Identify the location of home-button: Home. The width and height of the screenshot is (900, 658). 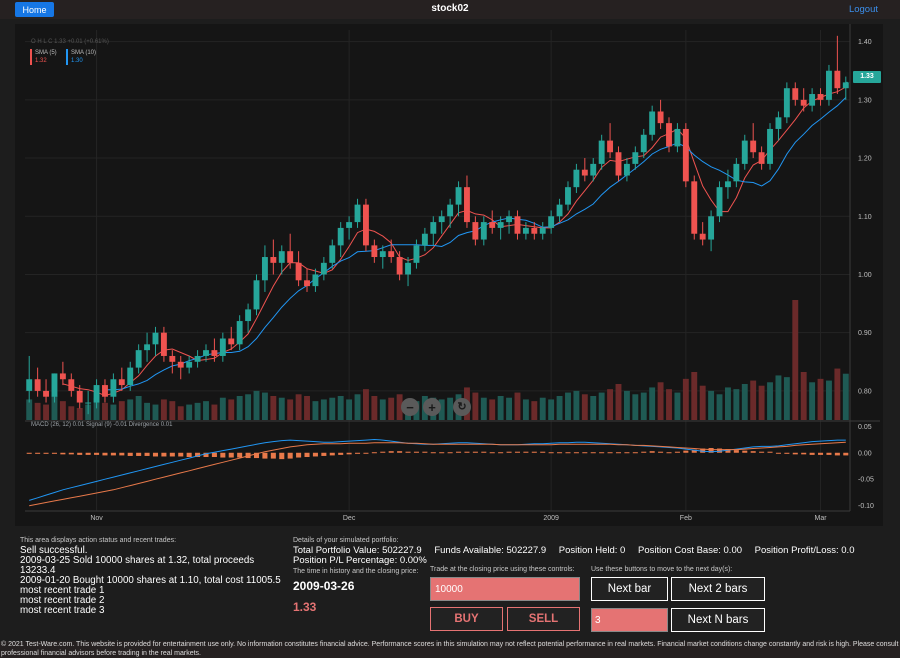
(34, 9).